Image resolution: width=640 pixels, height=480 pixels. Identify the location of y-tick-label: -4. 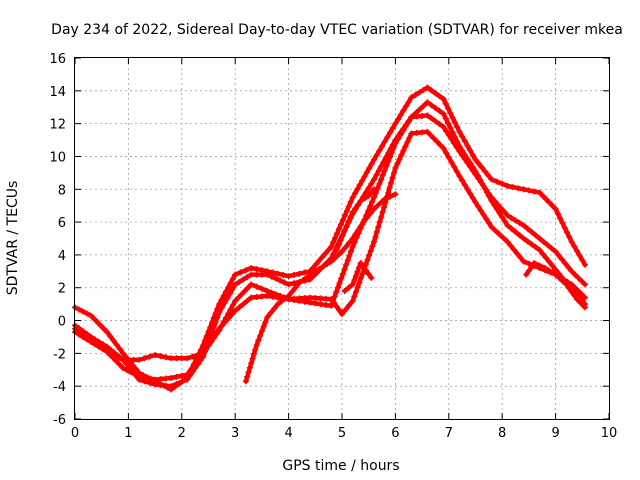
(59, 387).